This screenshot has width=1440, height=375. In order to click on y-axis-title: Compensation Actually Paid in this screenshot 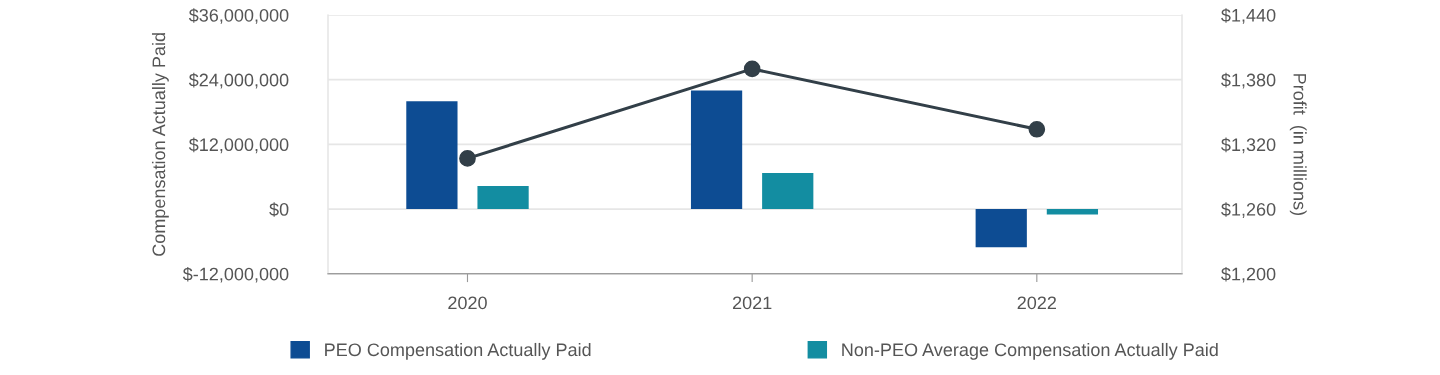, I will do `click(160, 144)`.